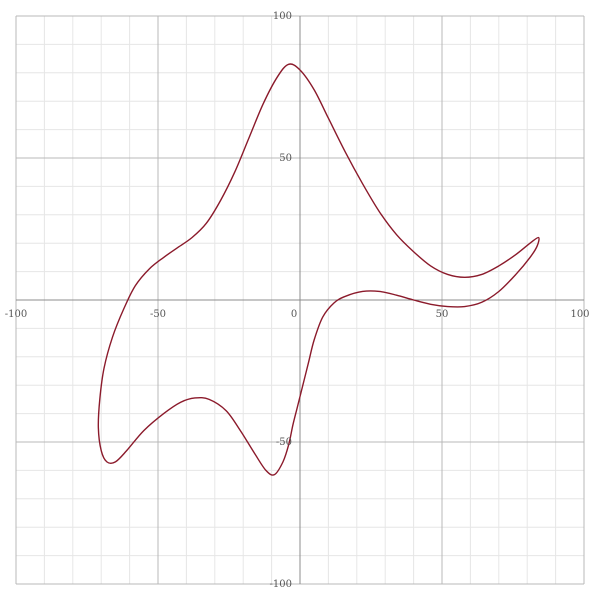  Describe the element at coordinates (442, 314) in the screenshot. I see `x-tick-label-50: 50` at that location.